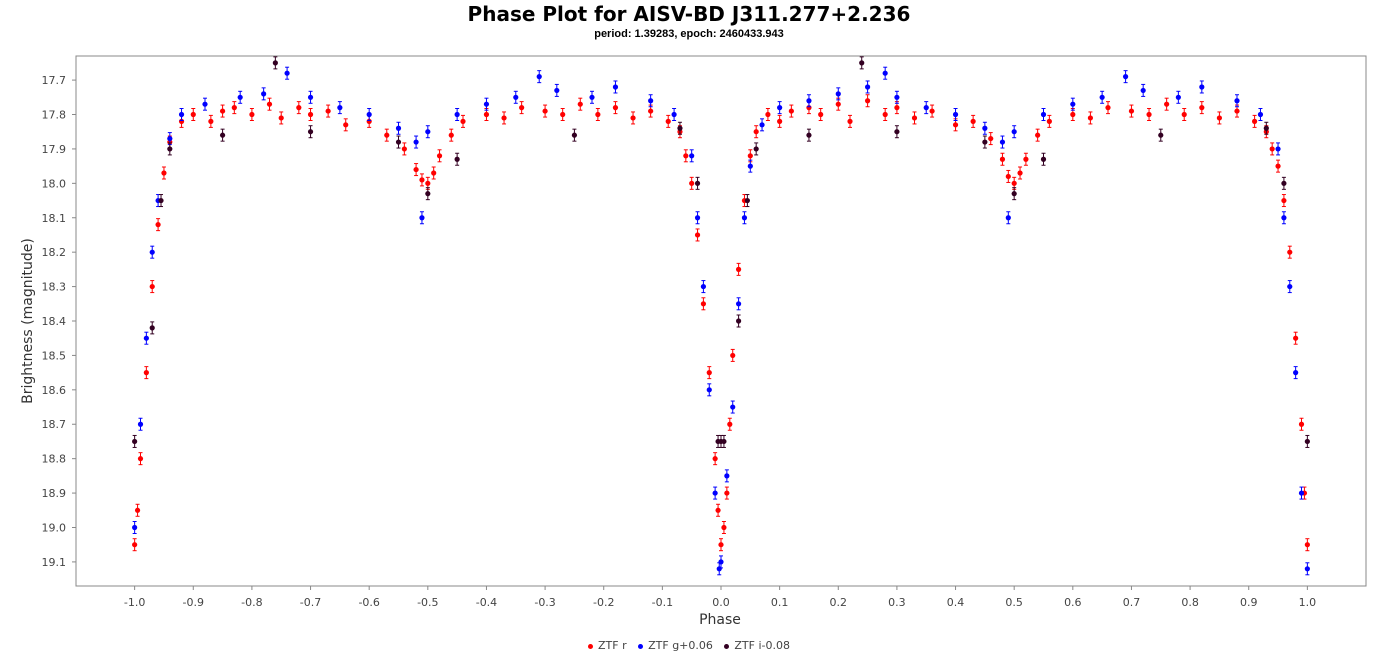 This screenshot has height=658, width=1378. I want to click on y-tick-label: 17.9, so click(54, 149).